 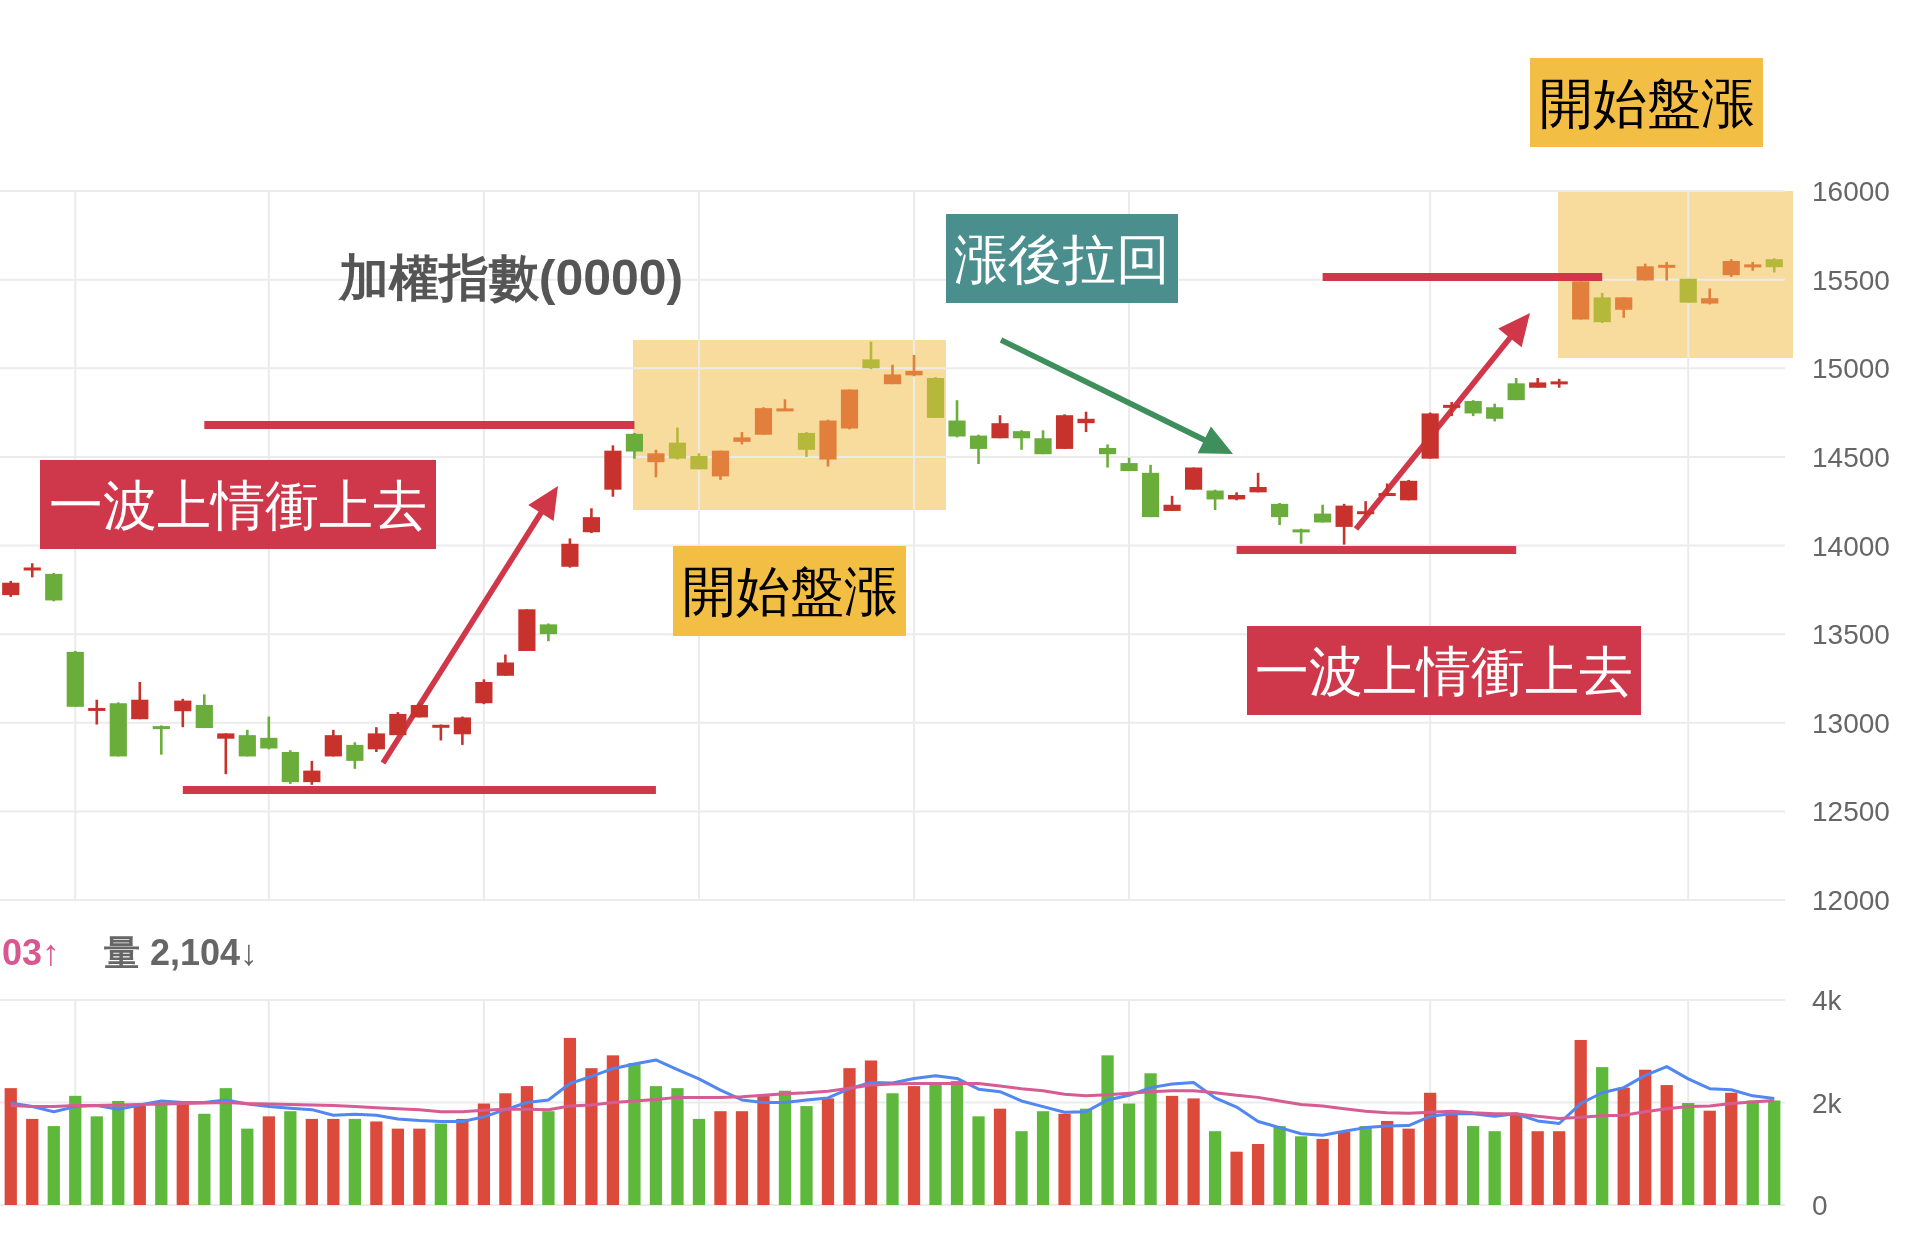 I want to click on note-box: 漲後拉回, so click(x=1062, y=258).